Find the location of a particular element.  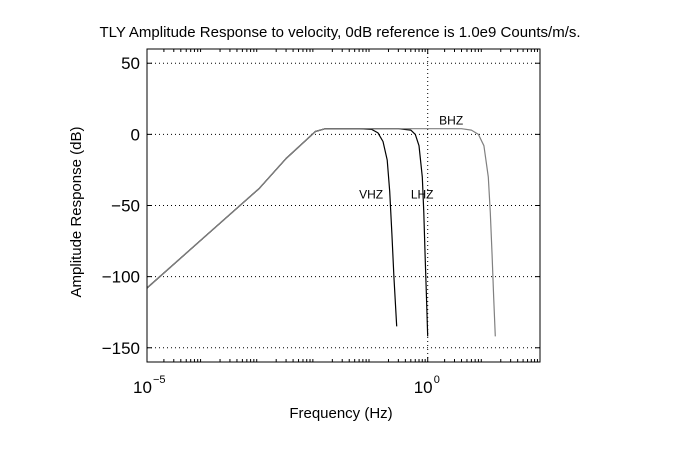

x-tick-label: 10 0 is located at coordinates (427, 385).